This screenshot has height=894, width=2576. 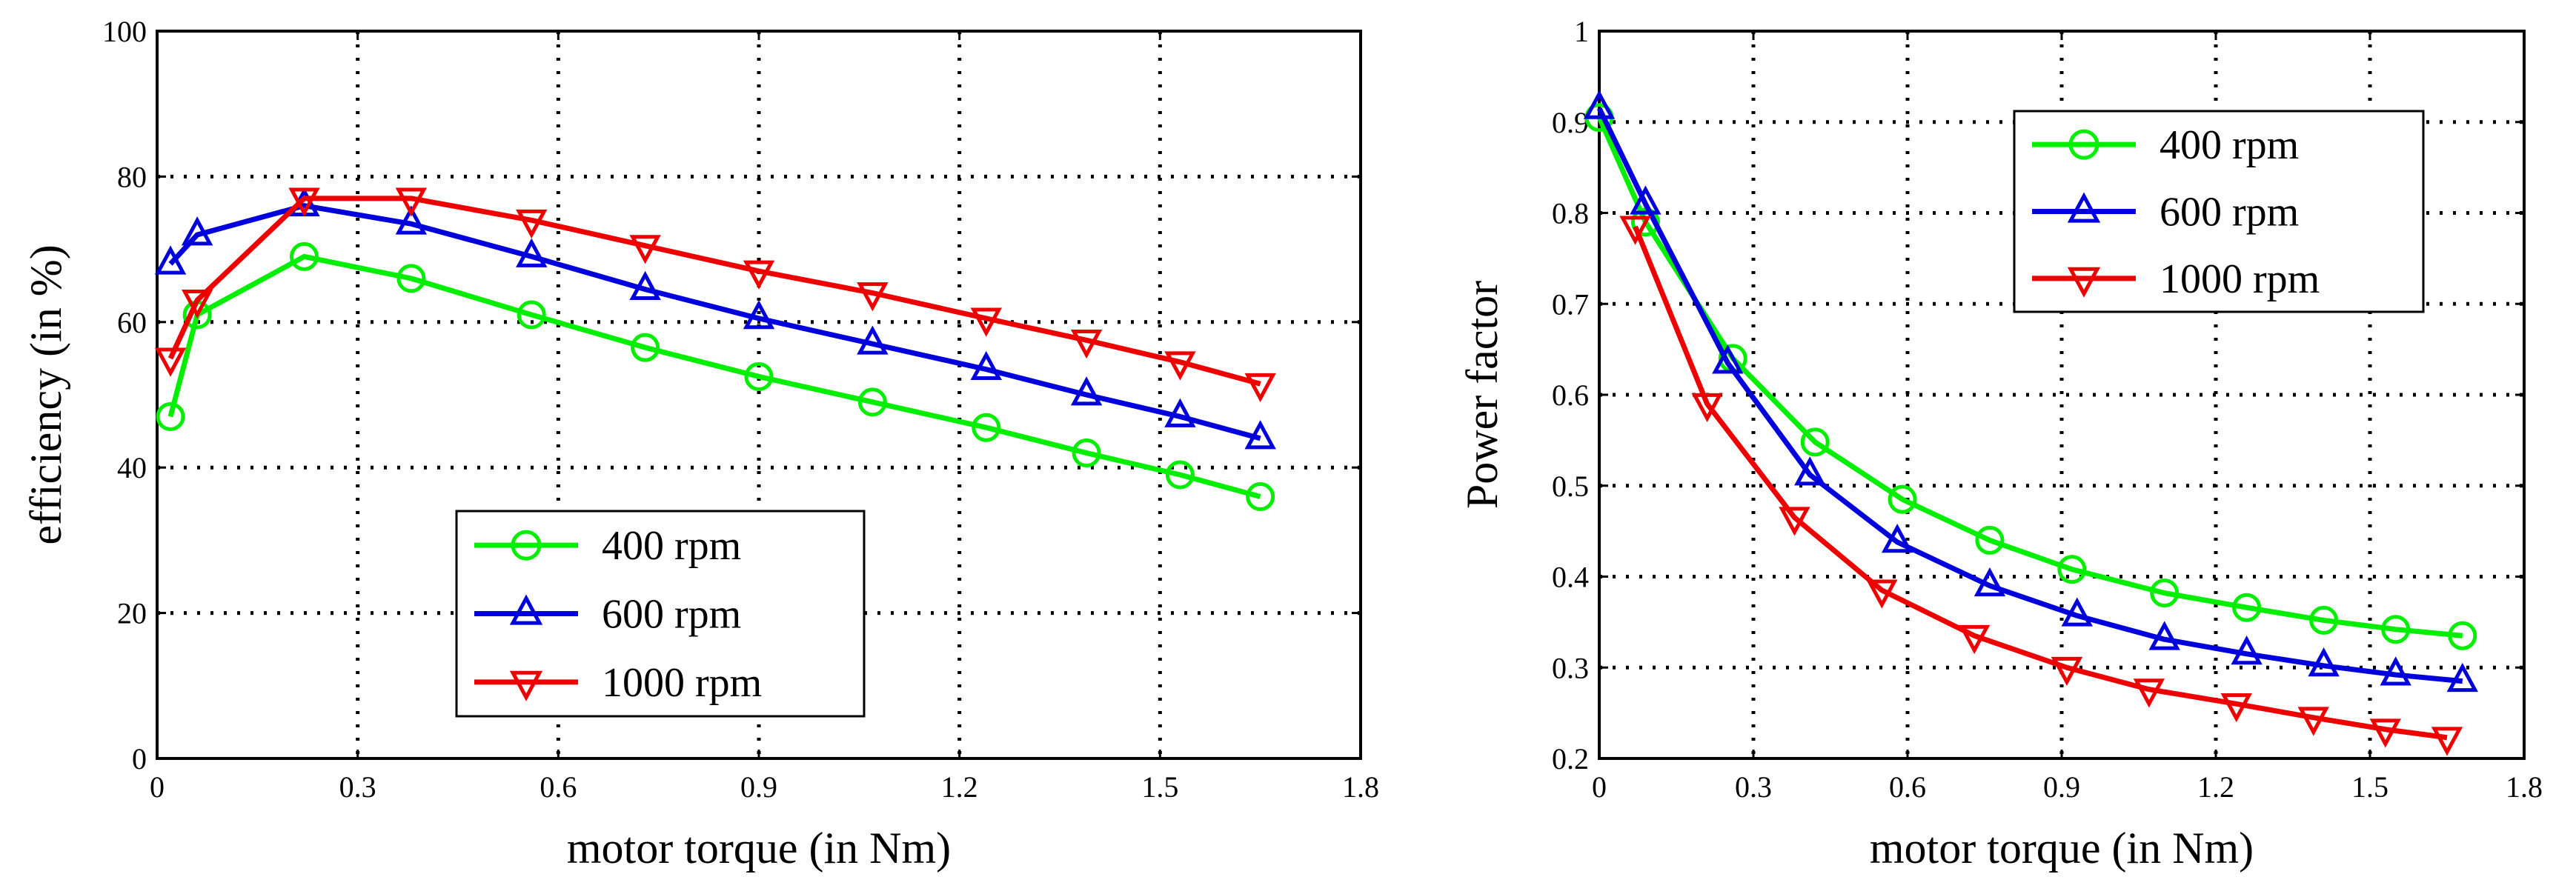 I want to click on y-tick-label: 100, so click(x=124, y=31).